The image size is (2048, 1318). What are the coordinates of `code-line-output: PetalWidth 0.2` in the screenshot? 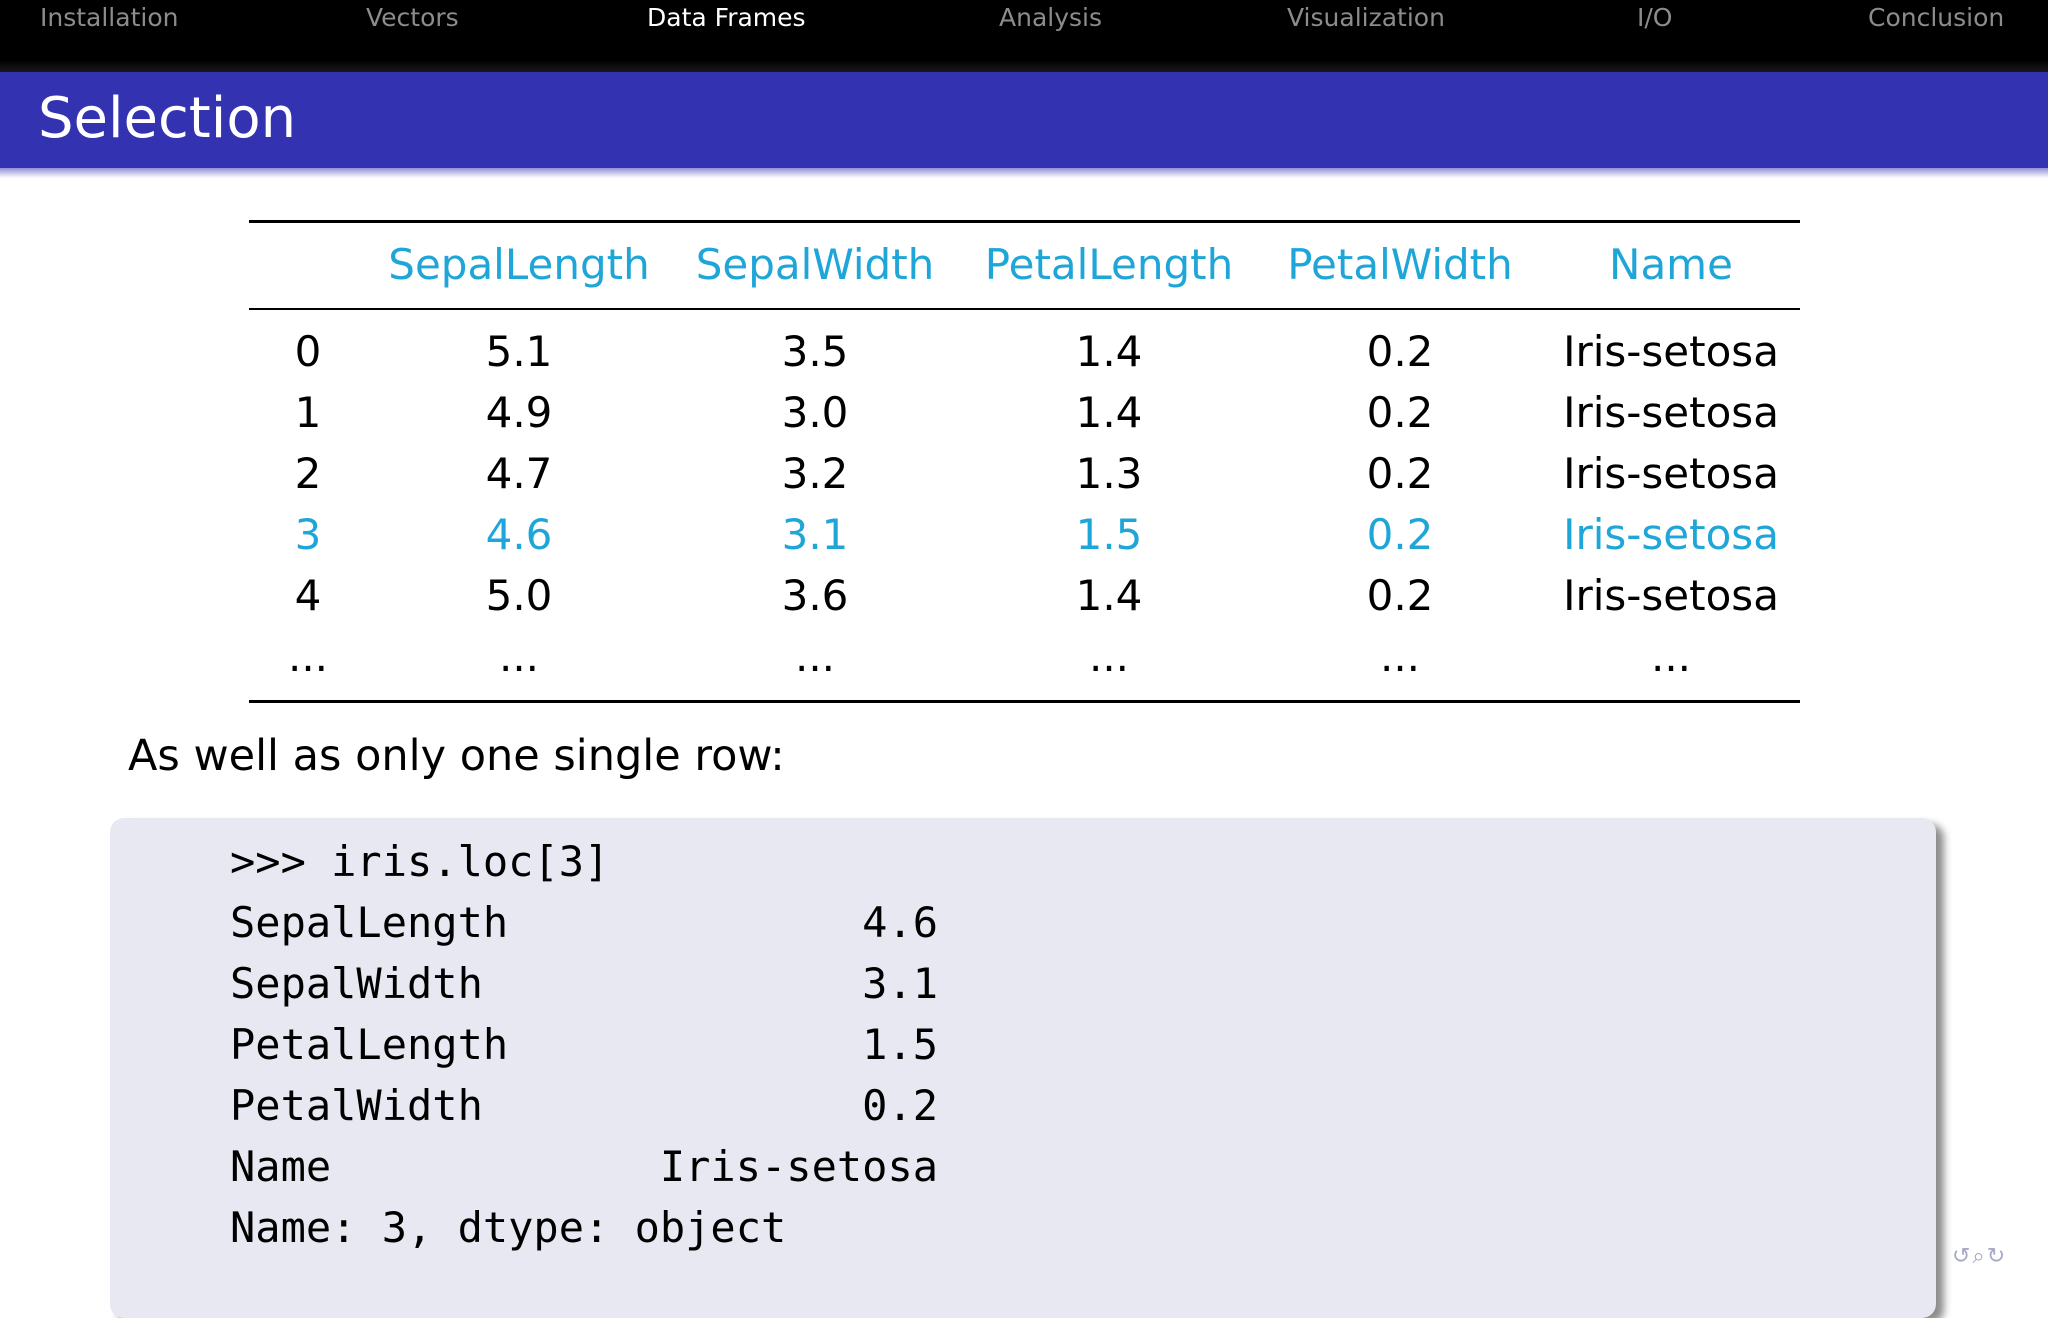 It's located at (584, 1105).